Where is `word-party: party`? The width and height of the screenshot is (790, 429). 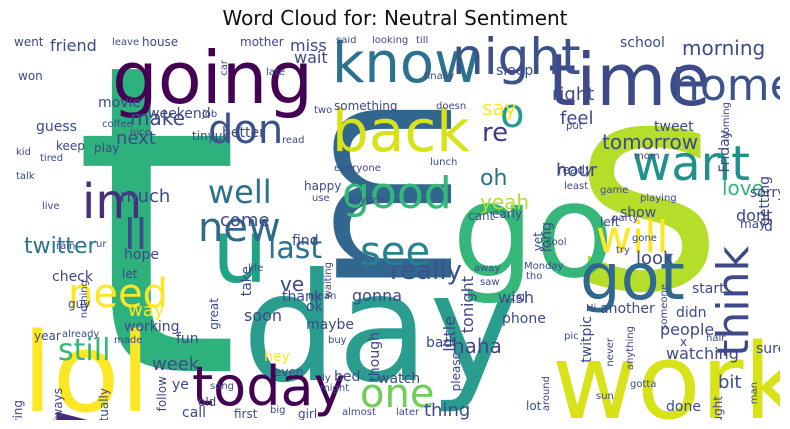 word-party: party is located at coordinates (625, 218).